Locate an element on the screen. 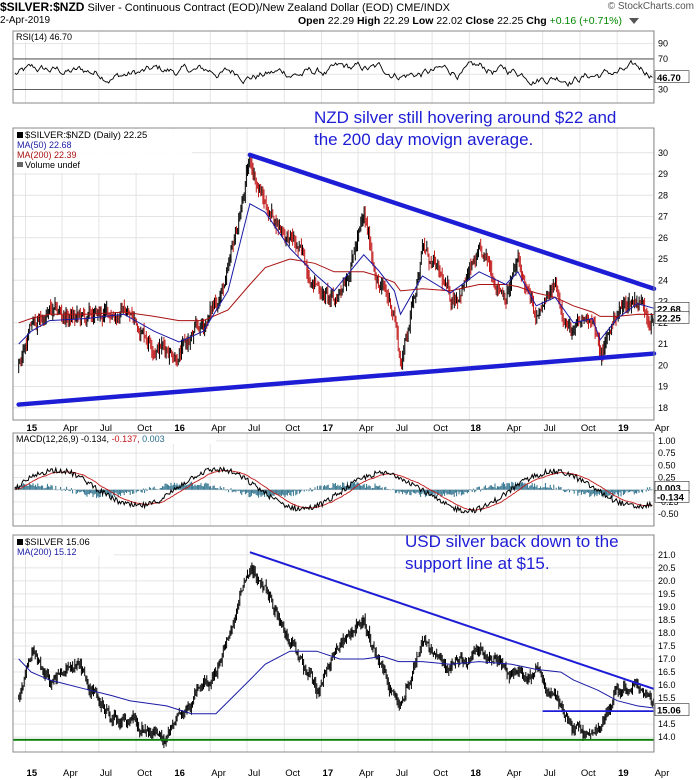  y-tick-label: 18.0 is located at coordinates (667, 633).